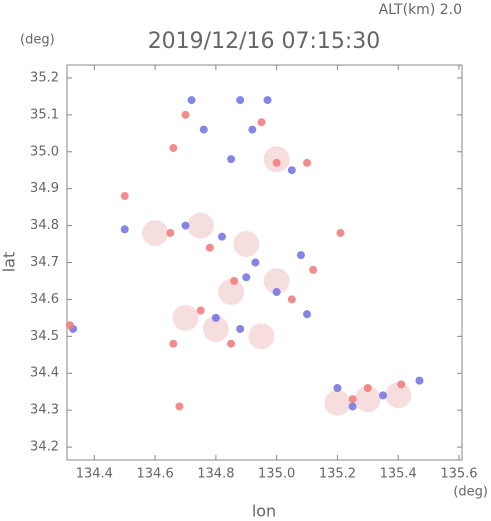 This screenshot has height=521, width=491. What do you see at coordinates (470, 492) in the screenshot?
I see `x-unit: (deg)` at bounding box center [470, 492].